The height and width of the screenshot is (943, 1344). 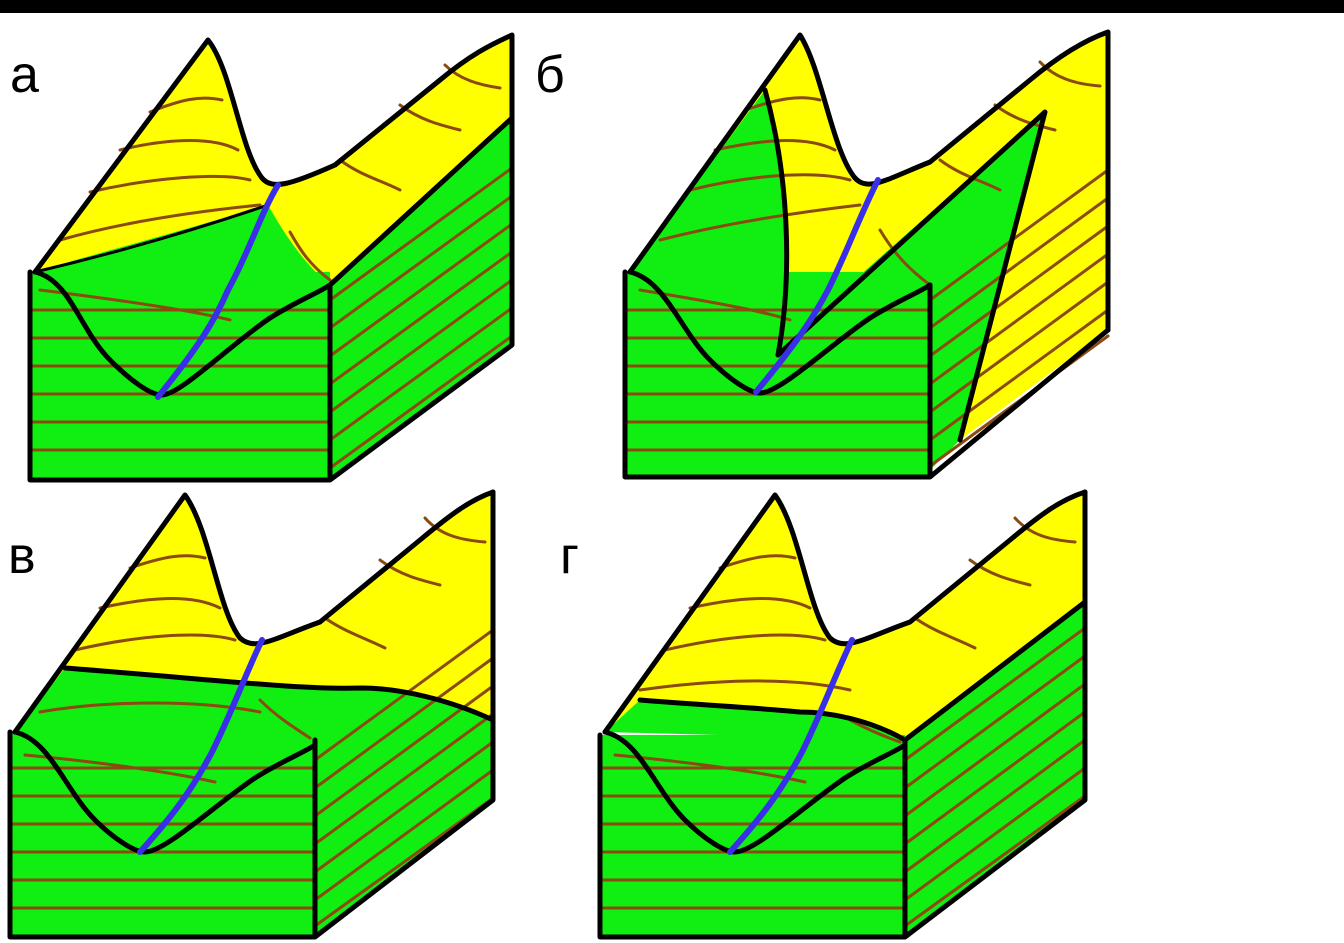 What do you see at coordinates (24, 75) in the screenshot?
I see `panel-label-a: а` at bounding box center [24, 75].